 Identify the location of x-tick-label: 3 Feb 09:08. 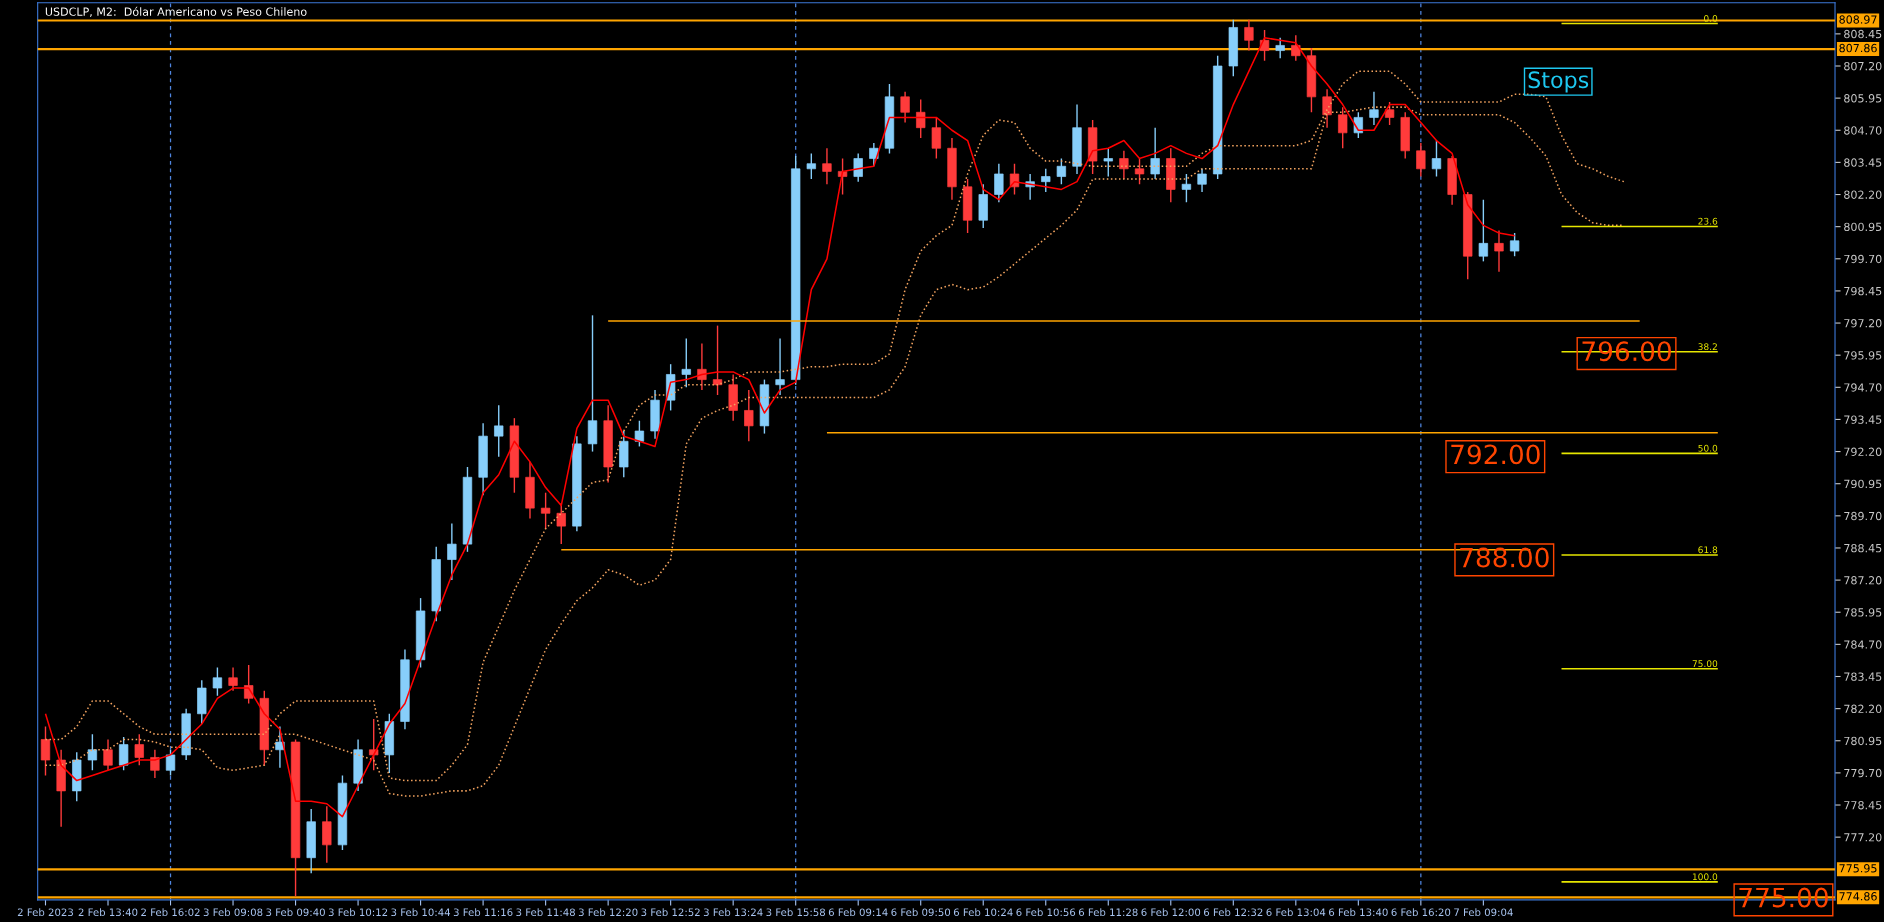
(233, 912).